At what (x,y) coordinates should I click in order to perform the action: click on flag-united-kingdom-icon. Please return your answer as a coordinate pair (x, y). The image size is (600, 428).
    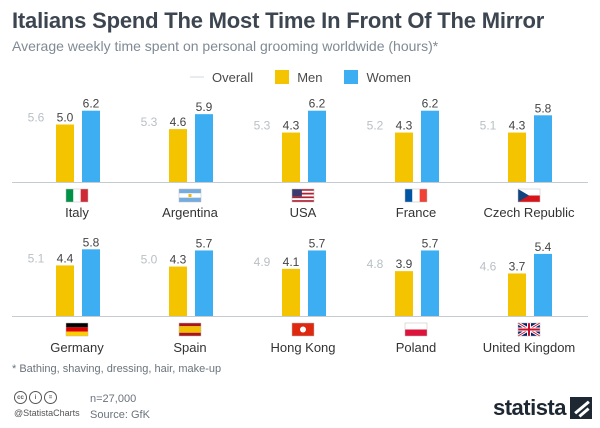
    Looking at the image, I should click on (529, 329).